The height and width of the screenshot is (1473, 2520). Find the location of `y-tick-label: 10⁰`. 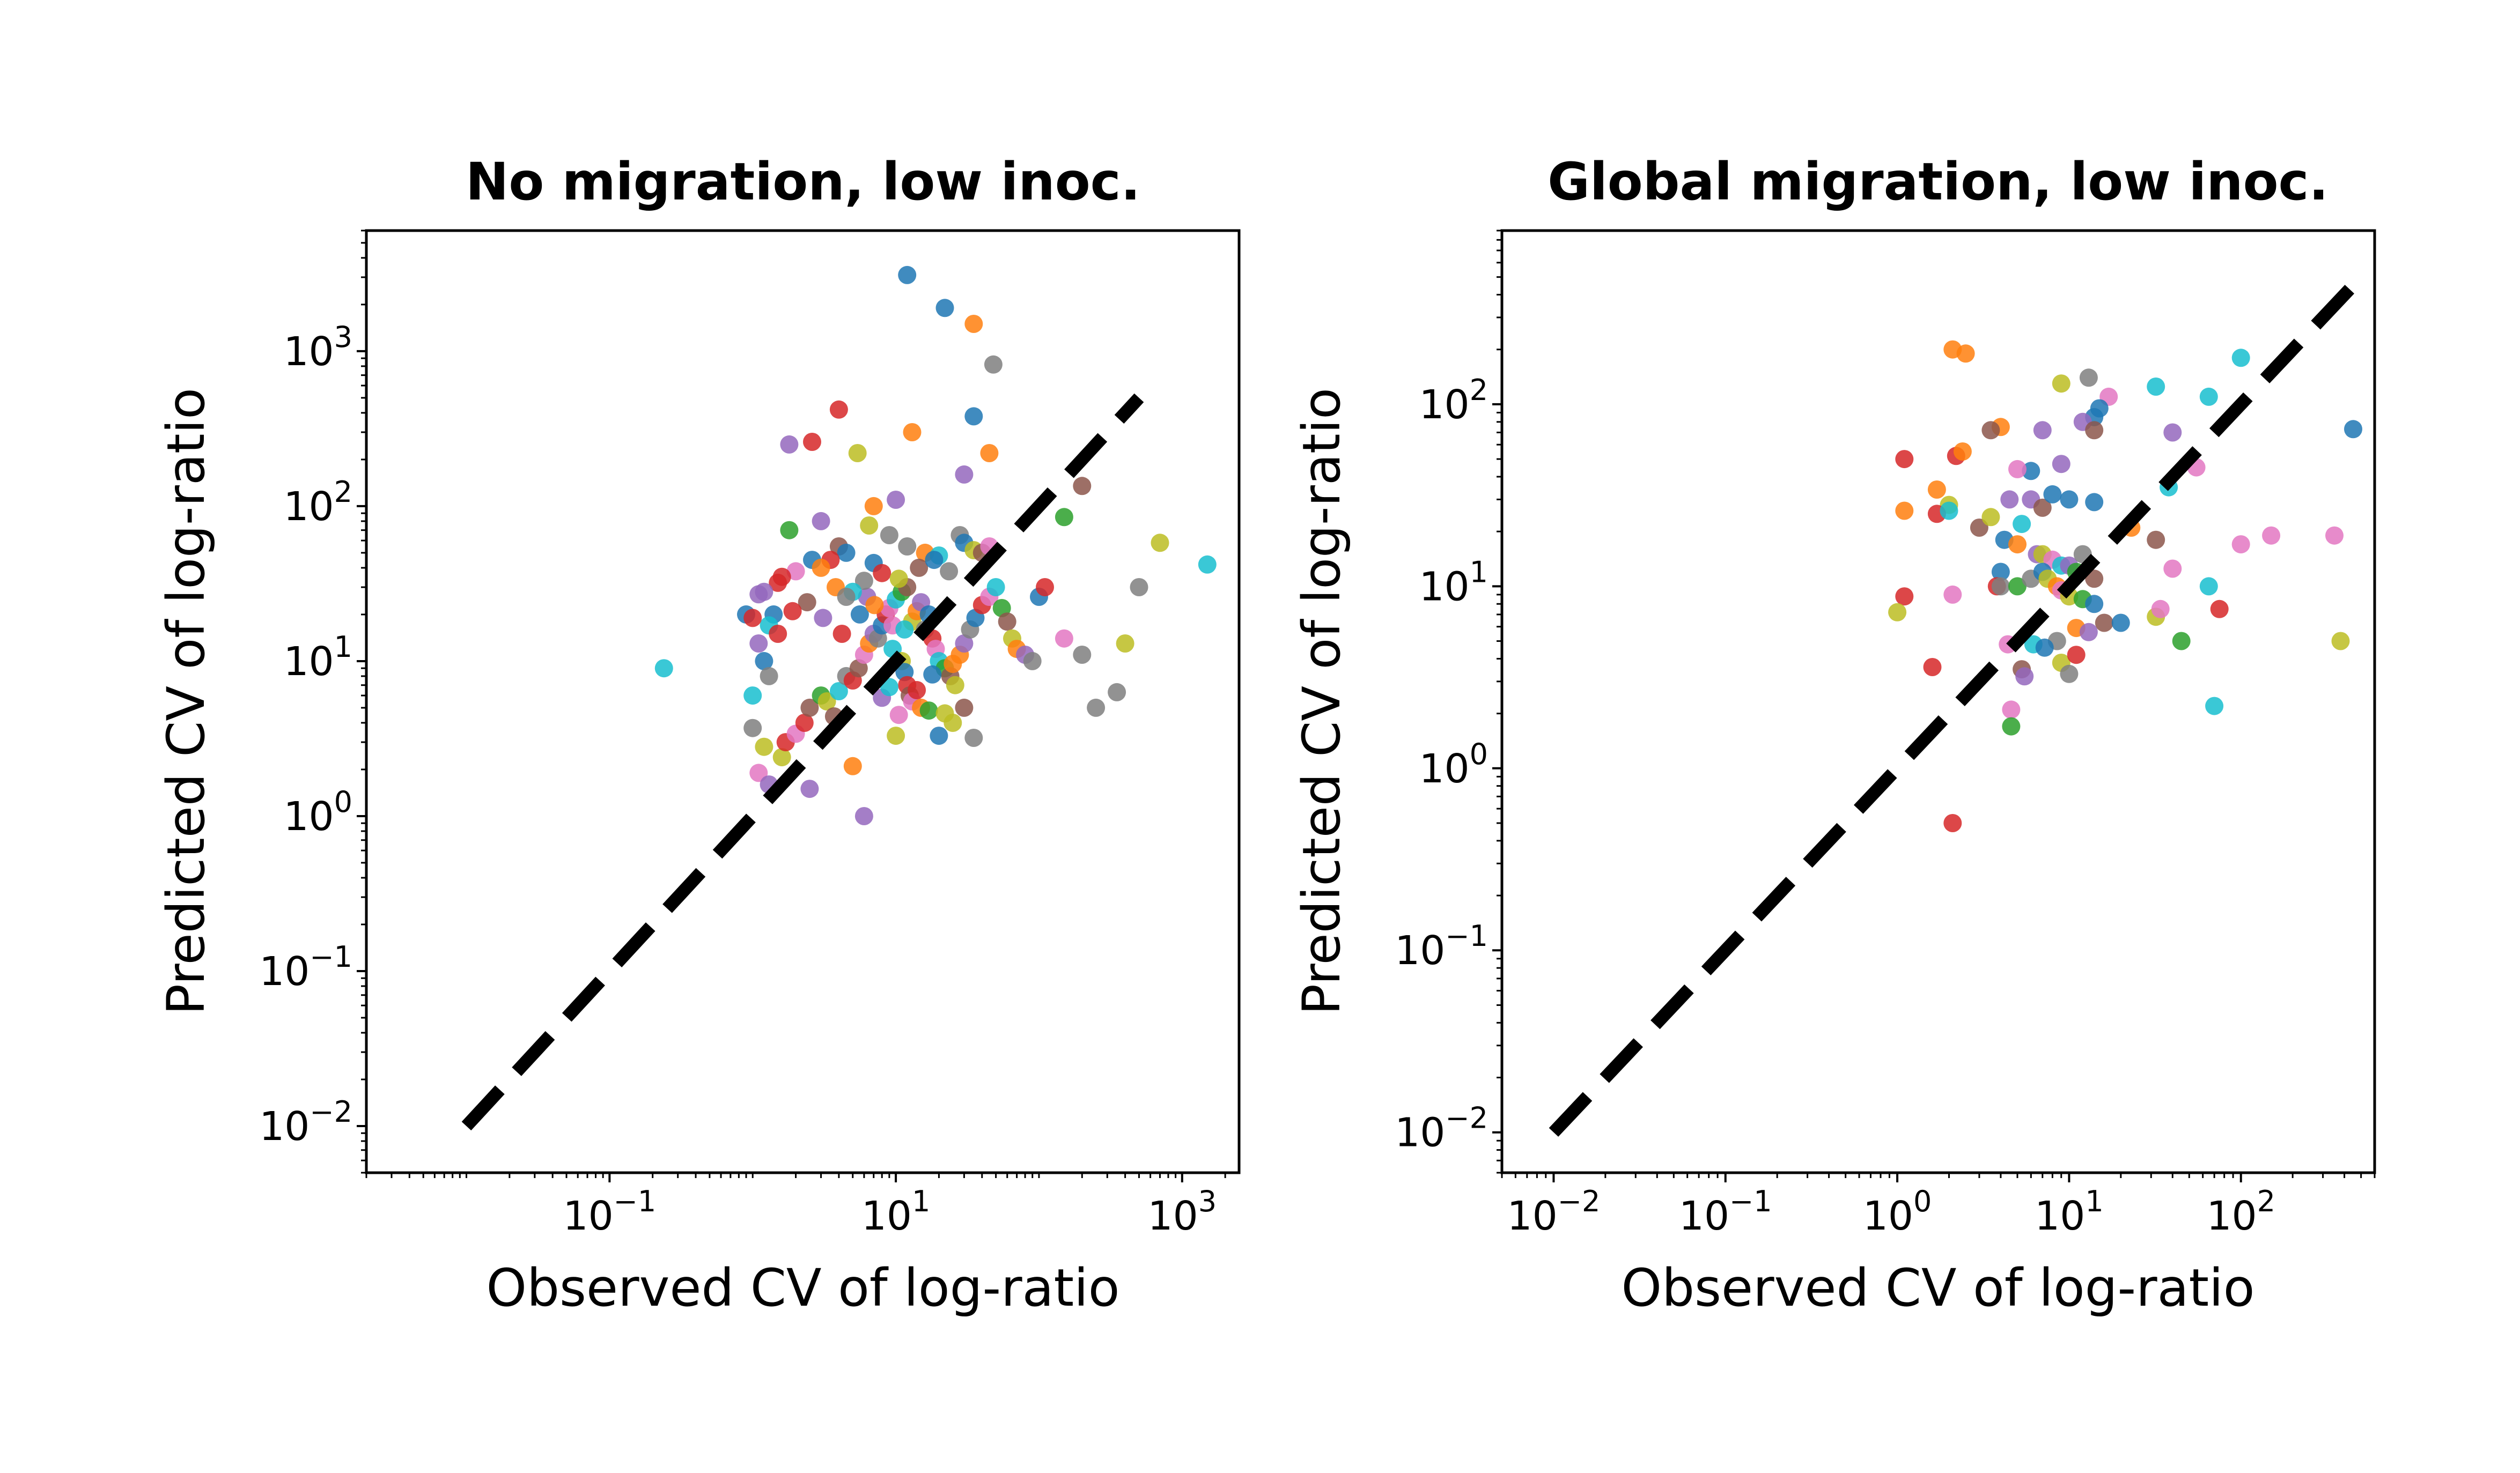

y-tick-label: 10⁰ is located at coordinates (317, 813).